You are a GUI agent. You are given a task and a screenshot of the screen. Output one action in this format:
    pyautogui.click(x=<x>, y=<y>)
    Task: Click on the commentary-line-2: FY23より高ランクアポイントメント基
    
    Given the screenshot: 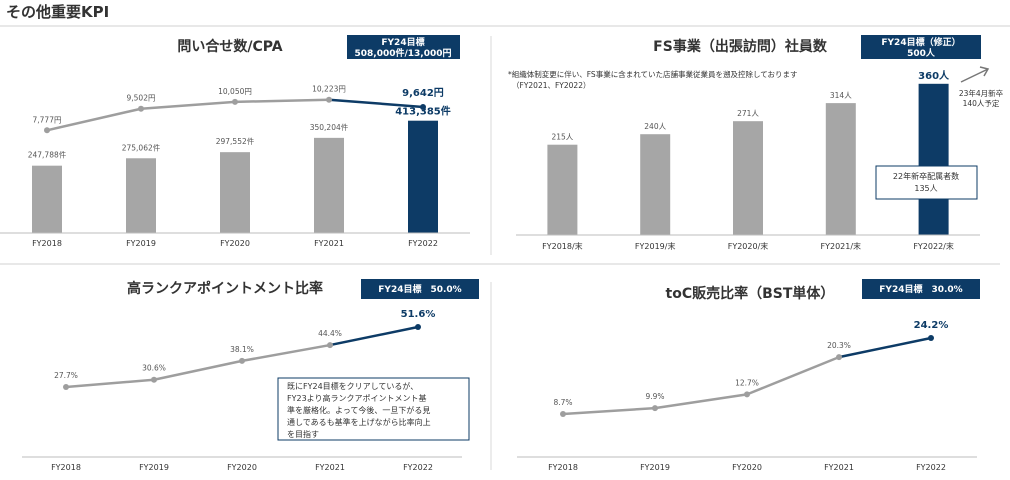 What is the action you would take?
    pyautogui.click(x=357, y=398)
    